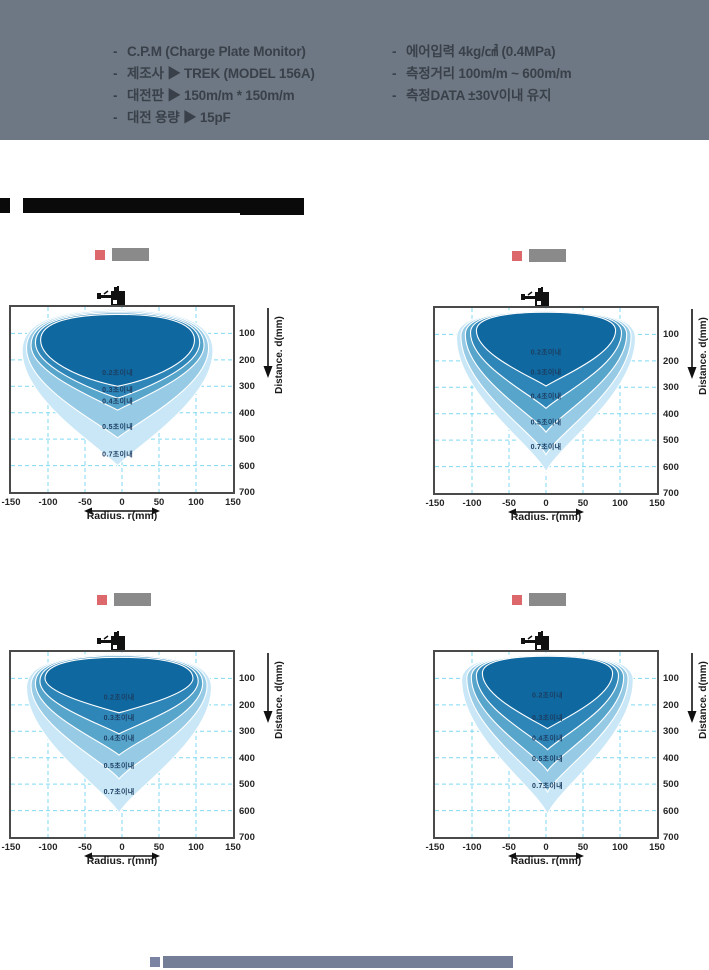  What do you see at coordinates (155, 962) in the screenshot?
I see `footer-marker` at bounding box center [155, 962].